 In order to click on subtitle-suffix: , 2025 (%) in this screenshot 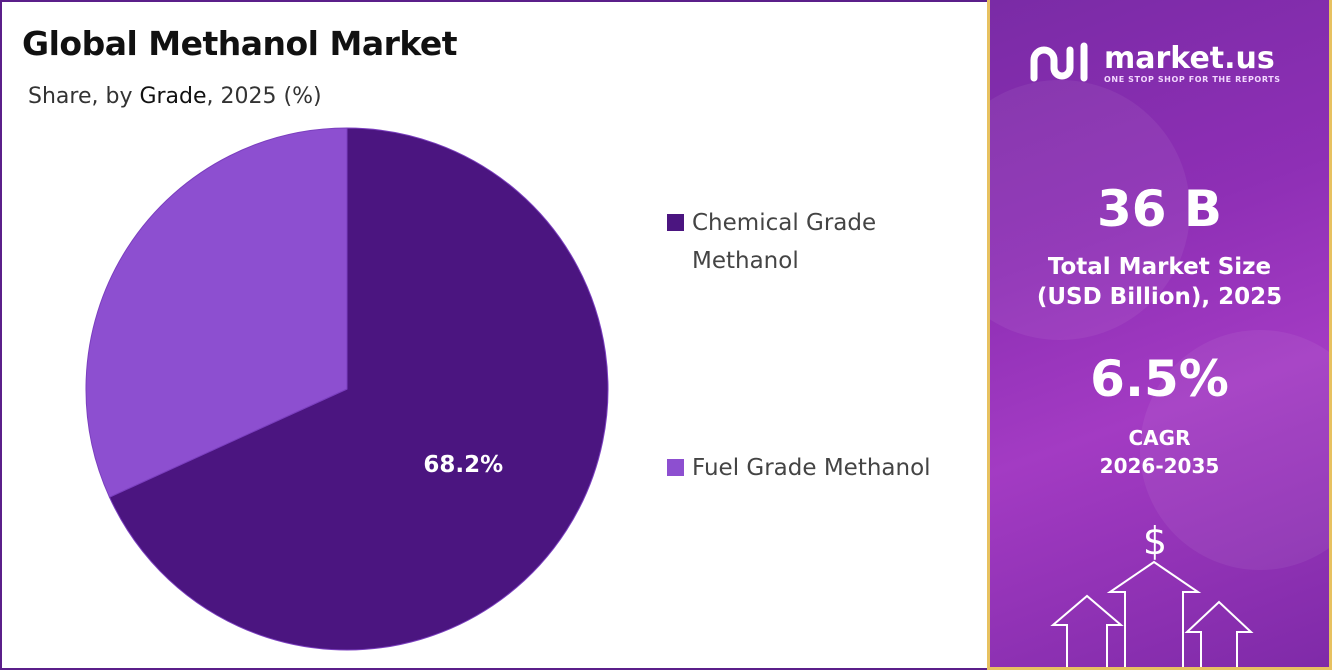, I will do `click(264, 96)`.